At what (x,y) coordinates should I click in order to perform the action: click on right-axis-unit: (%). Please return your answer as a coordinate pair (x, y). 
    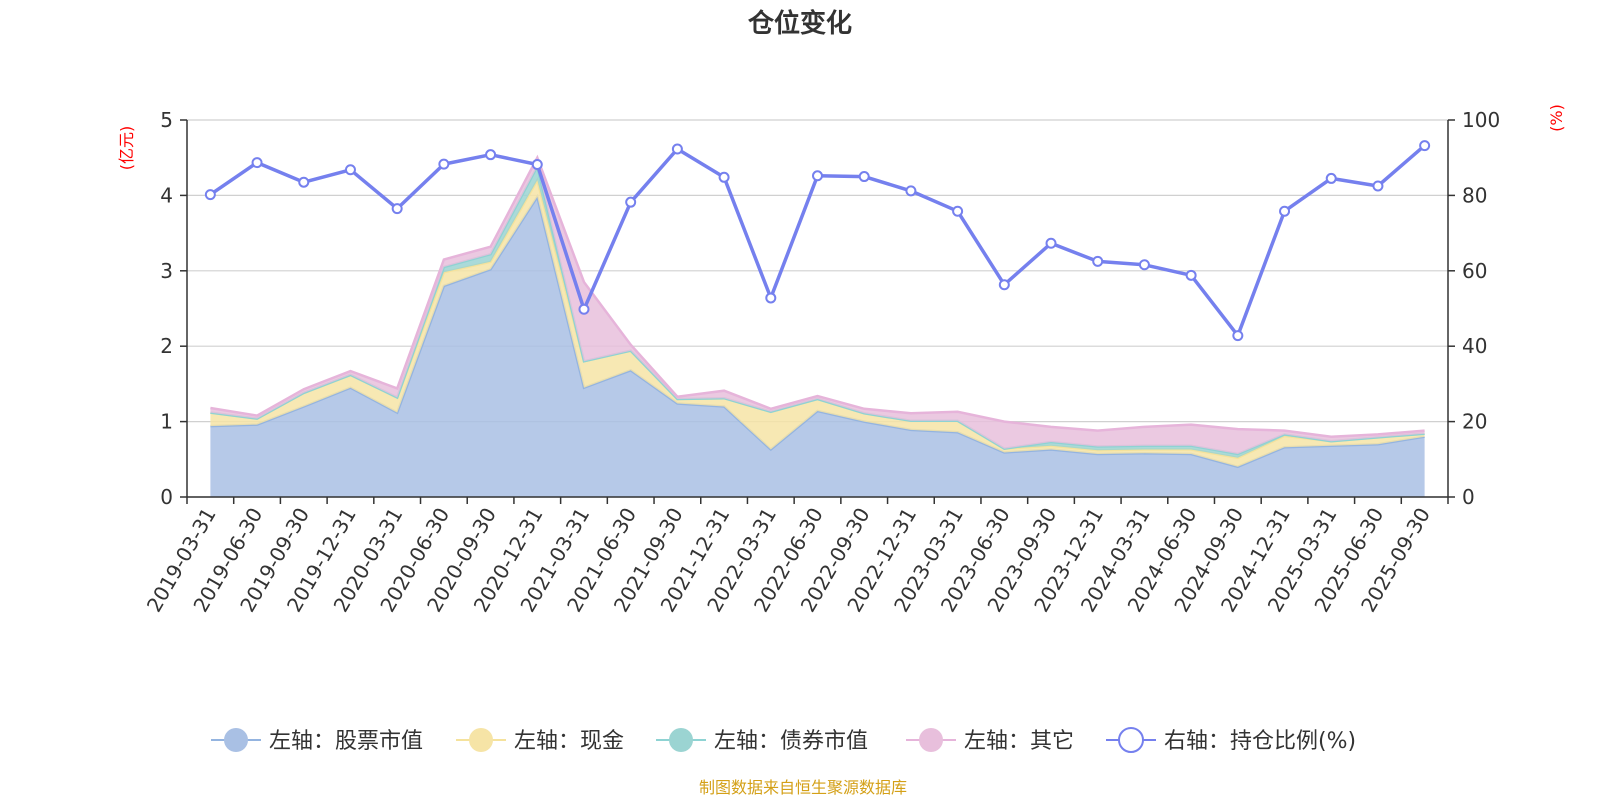
    Looking at the image, I should click on (1556, 118).